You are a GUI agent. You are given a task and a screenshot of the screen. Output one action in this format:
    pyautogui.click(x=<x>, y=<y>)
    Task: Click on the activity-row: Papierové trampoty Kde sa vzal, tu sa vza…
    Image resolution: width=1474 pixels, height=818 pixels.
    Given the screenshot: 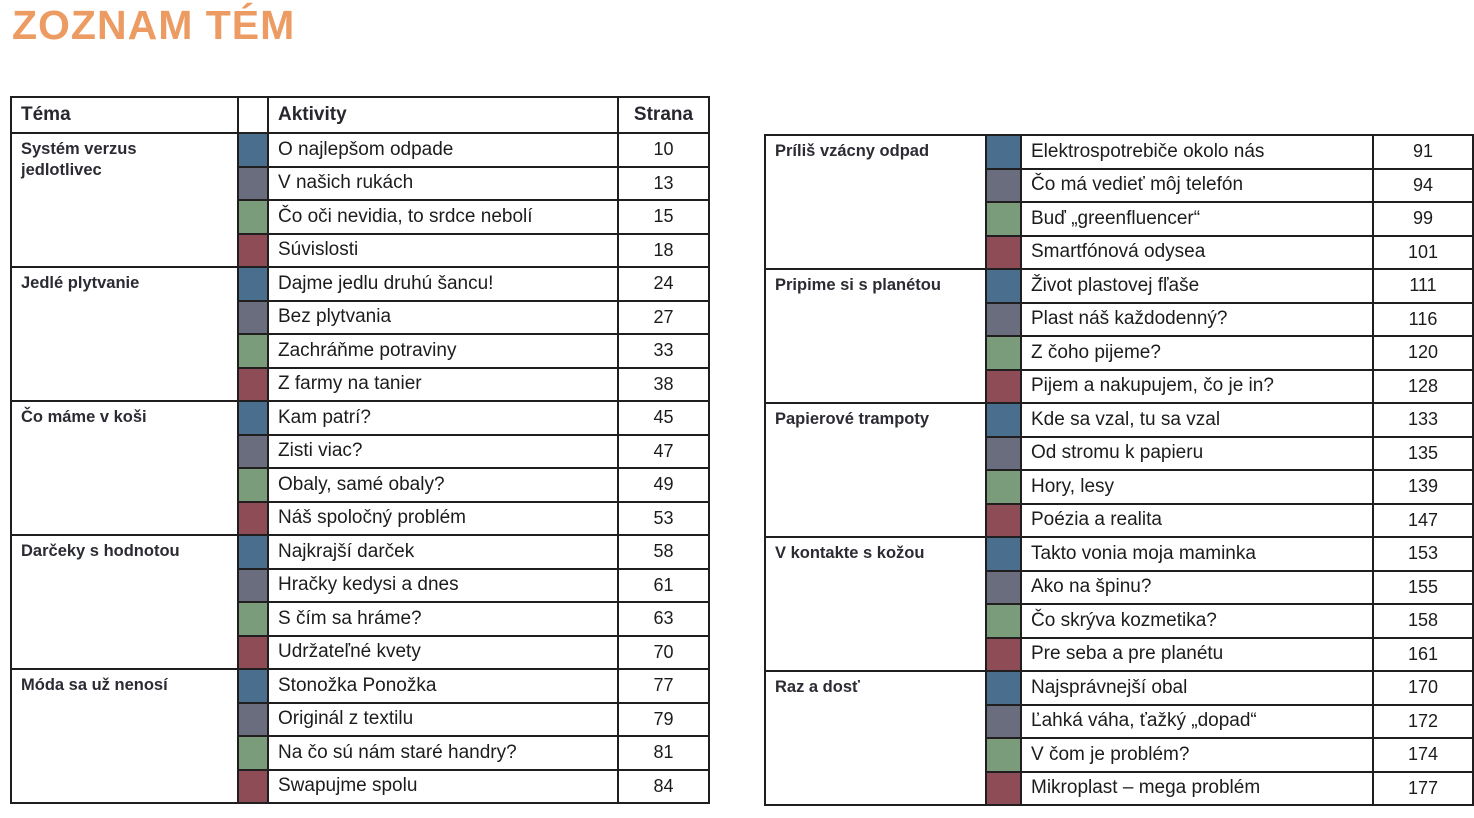 What is the action you would take?
    pyautogui.click(x=1119, y=470)
    